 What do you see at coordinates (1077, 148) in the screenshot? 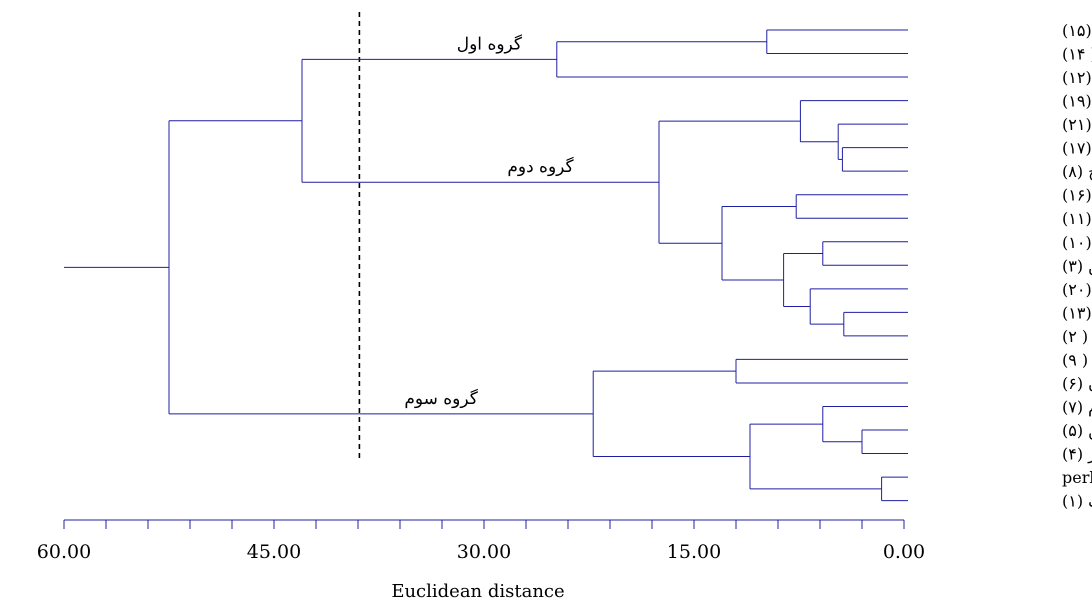
I see `leaf-label: خوانسار ۲ (۱۷)` at bounding box center [1077, 148].